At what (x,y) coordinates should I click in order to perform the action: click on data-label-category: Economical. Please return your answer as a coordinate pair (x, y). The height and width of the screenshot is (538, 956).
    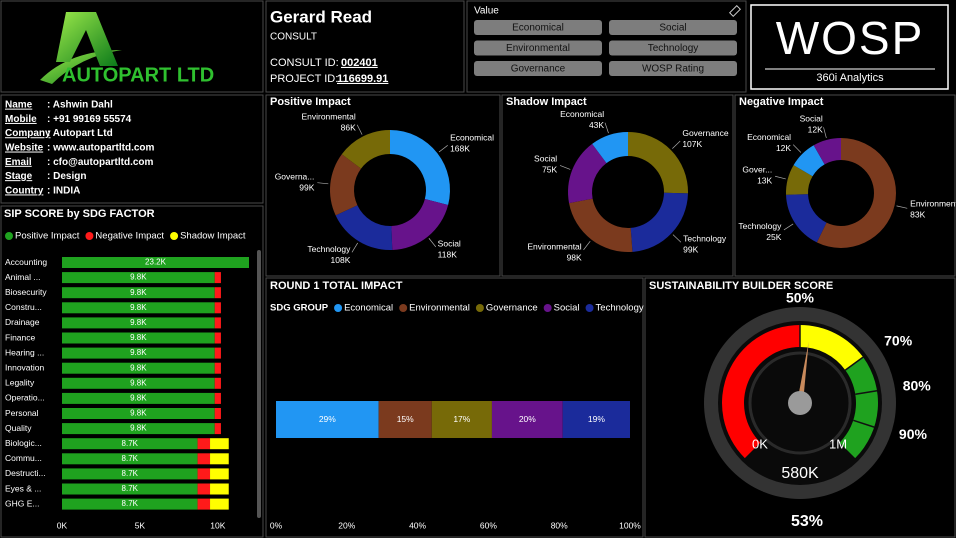
    Looking at the image, I should click on (472, 138).